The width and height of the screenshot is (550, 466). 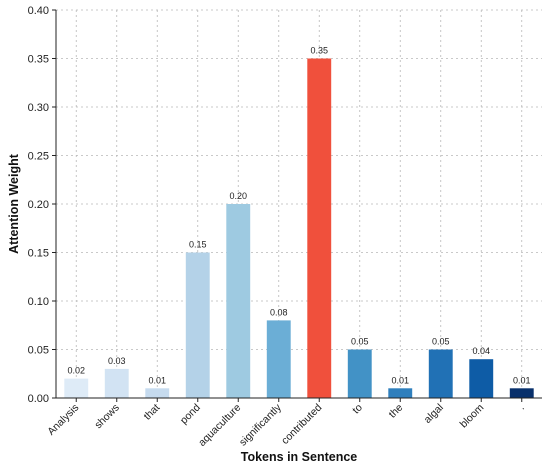 I want to click on x-tick-label: that, so click(x=152, y=412).